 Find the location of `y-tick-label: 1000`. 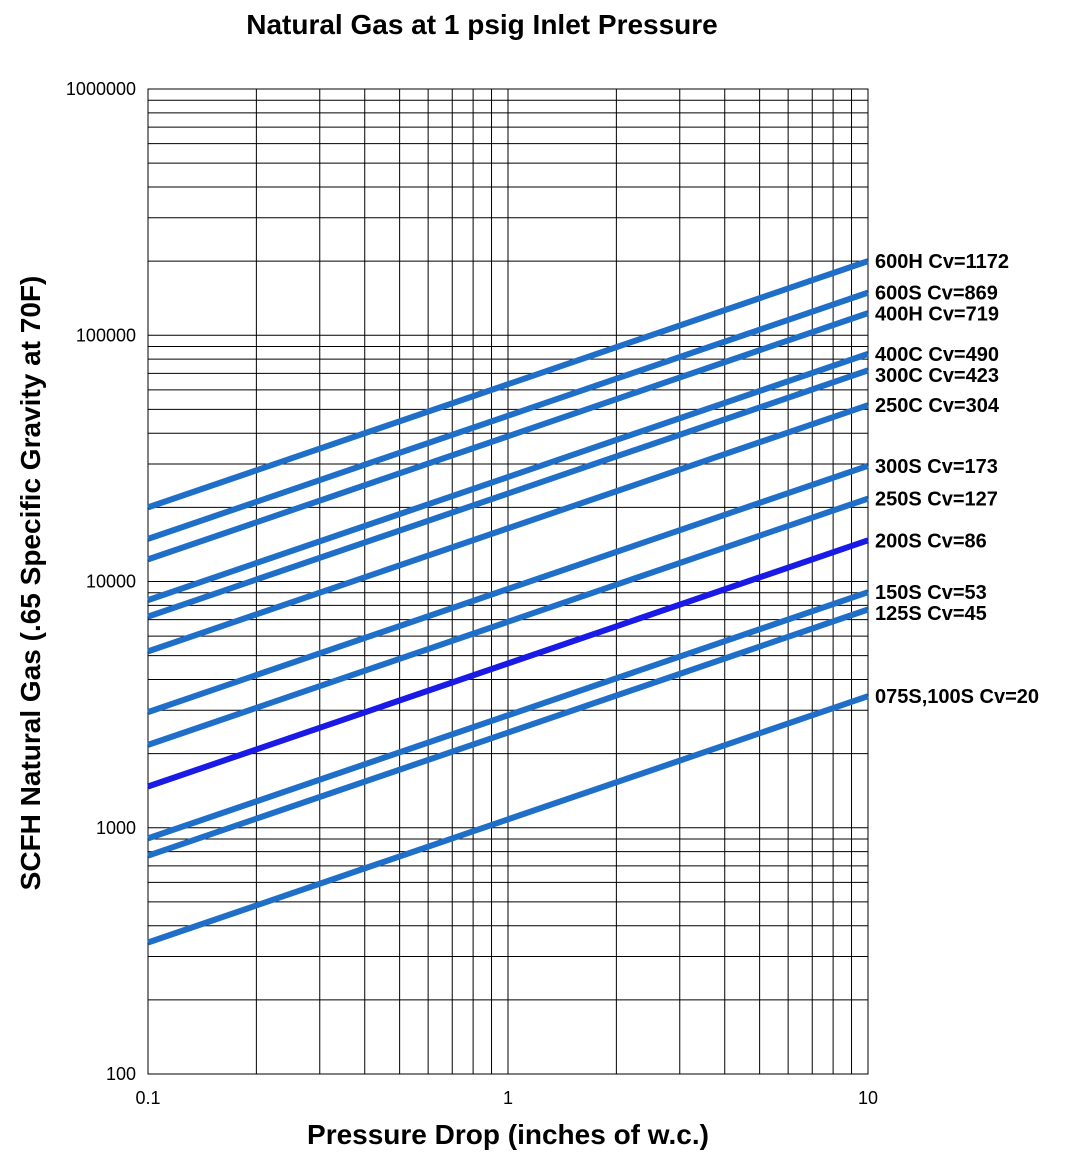

y-tick-label: 1000 is located at coordinates (116, 828).